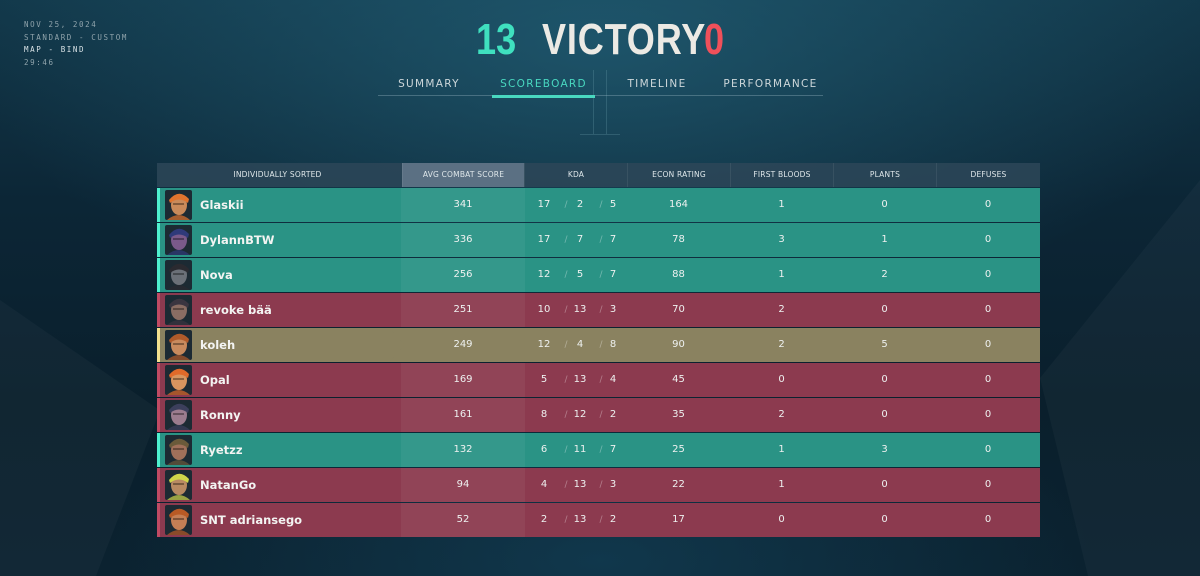 This screenshot has height=576, width=1200. What do you see at coordinates (678, 414) in the screenshot?
I see `econ-value: 35` at bounding box center [678, 414].